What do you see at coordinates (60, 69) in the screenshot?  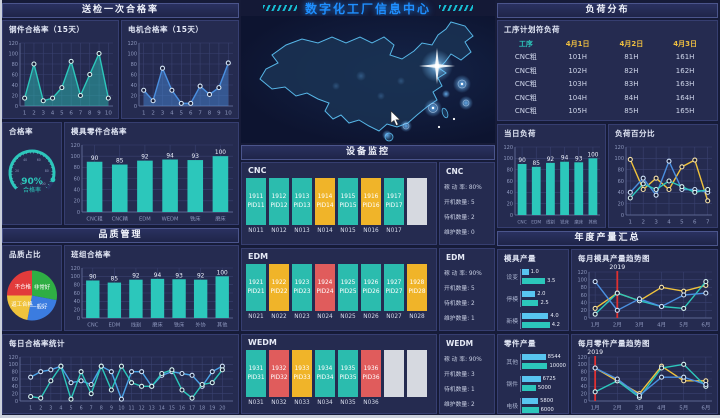 I see `steel-pass-panel: 钢件合格率（15天） 0 20 40 60 80 100 120 1 2 3 4 5 6 7 8 9 10` at bounding box center [60, 69].